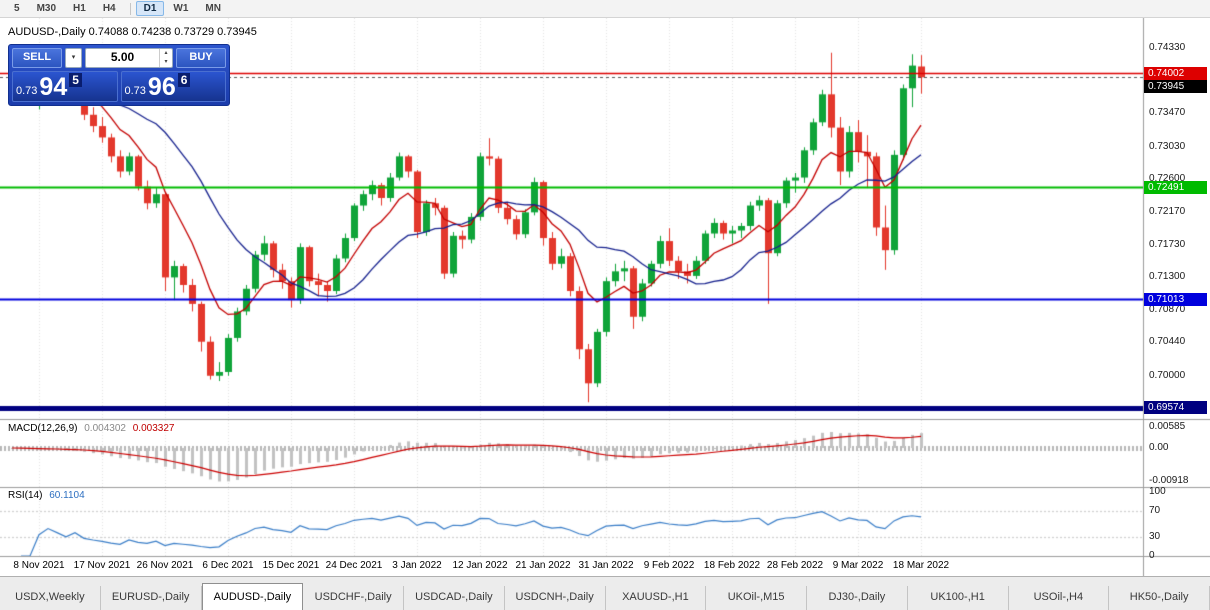 This screenshot has width=1210, height=610. What do you see at coordinates (105, 428) in the screenshot?
I see `macd-main-value: 0.004302` at bounding box center [105, 428].